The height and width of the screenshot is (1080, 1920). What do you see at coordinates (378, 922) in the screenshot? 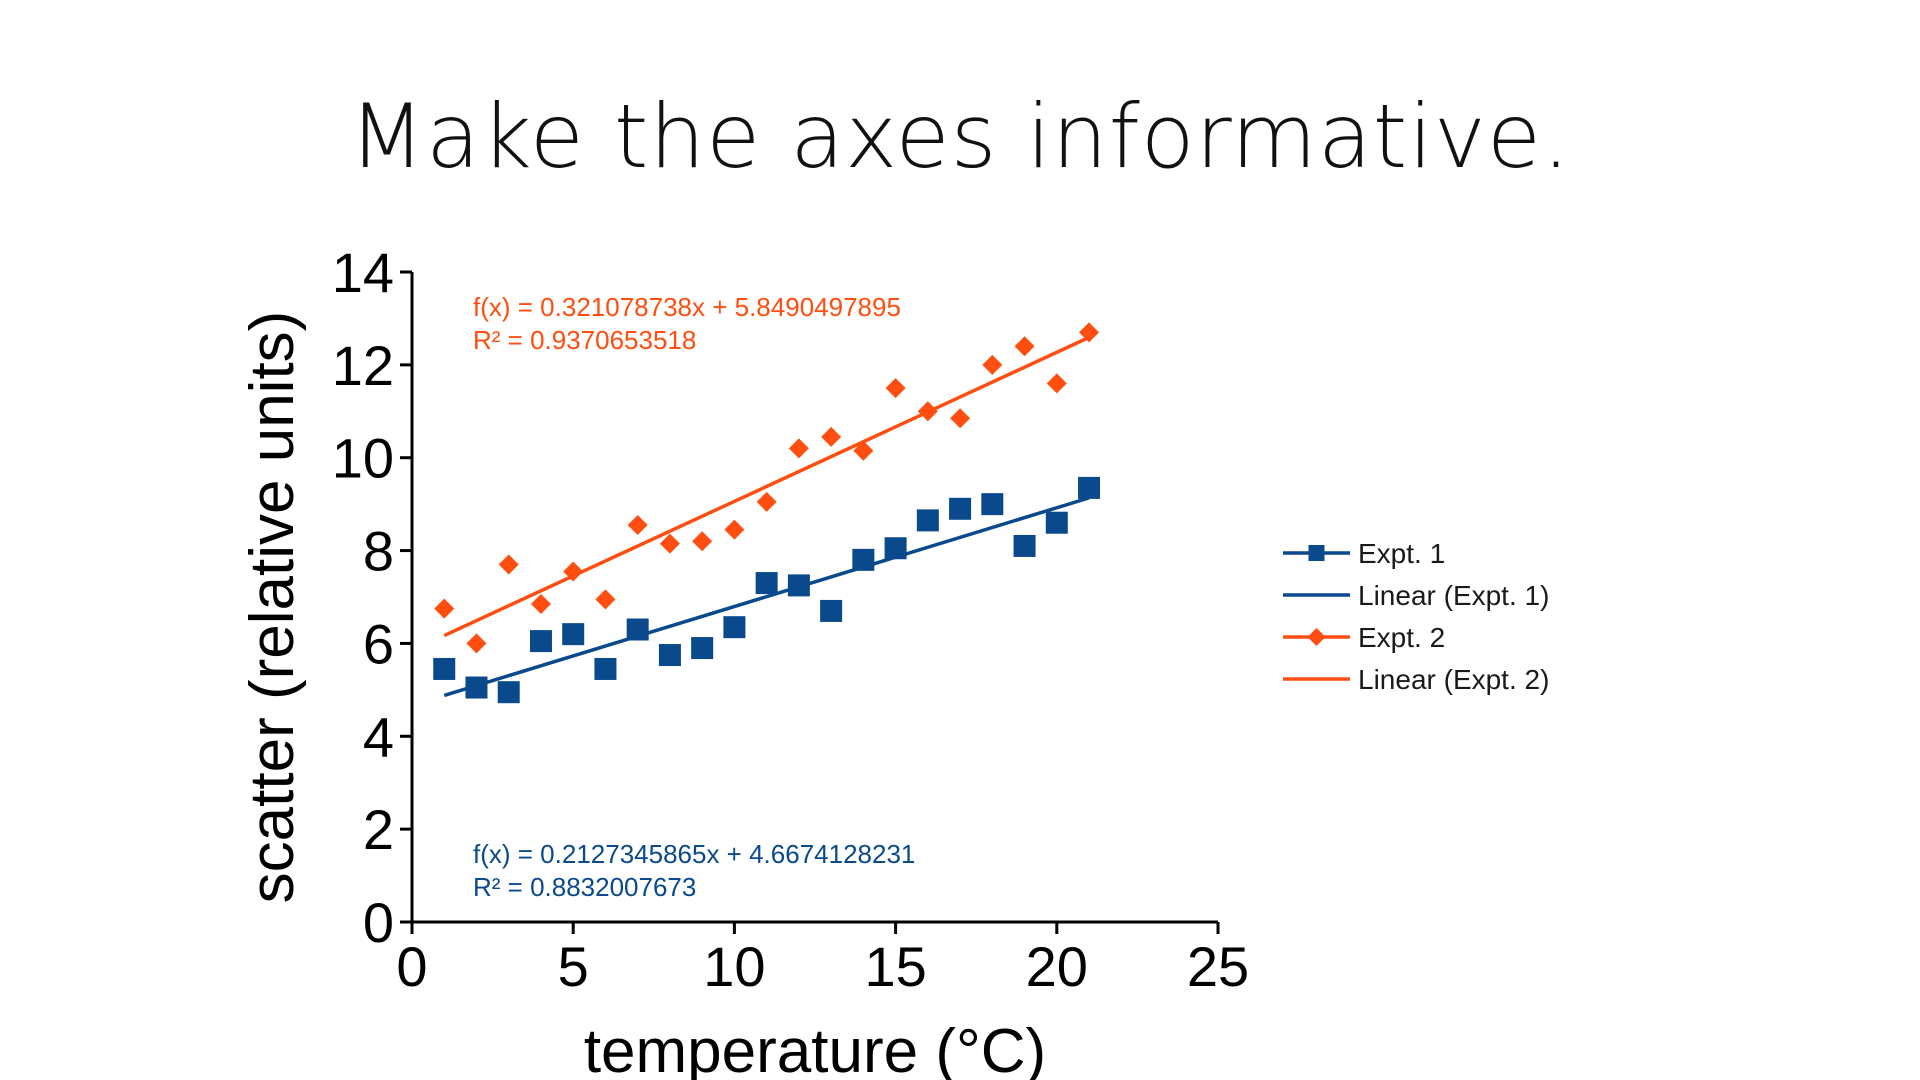
I see `y-tick-label: 0` at bounding box center [378, 922].